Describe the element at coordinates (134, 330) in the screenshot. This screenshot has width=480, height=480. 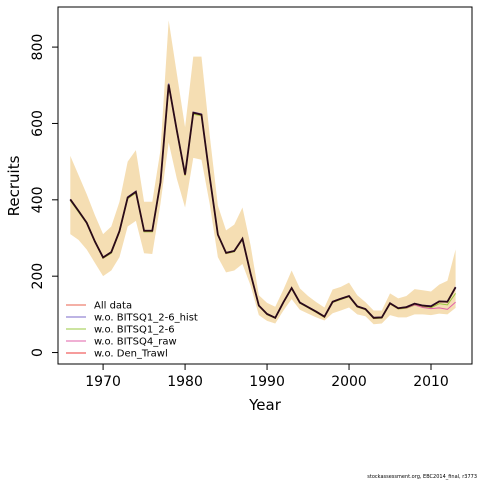
I see `legend-label-3: w.o. BITSQ1_2-6` at that location.